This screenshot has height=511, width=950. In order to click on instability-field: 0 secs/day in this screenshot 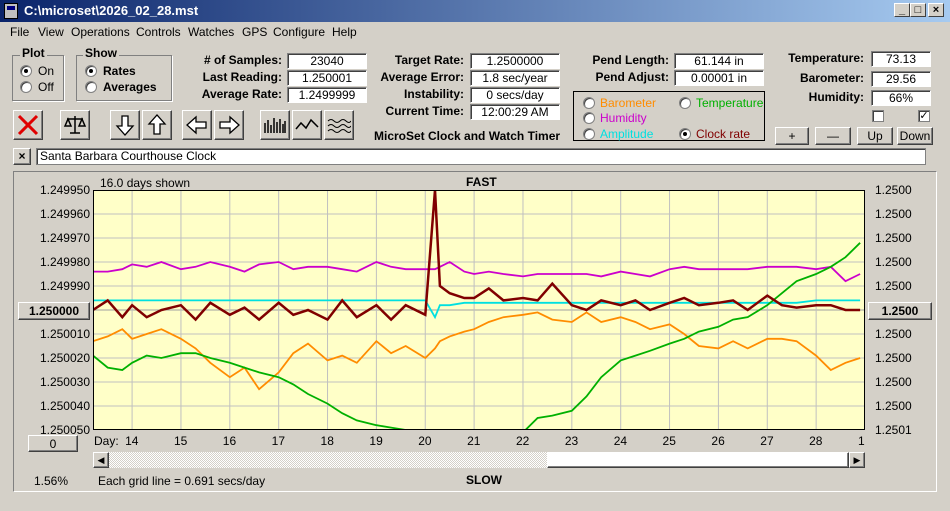, I will do `click(515, 95)`.